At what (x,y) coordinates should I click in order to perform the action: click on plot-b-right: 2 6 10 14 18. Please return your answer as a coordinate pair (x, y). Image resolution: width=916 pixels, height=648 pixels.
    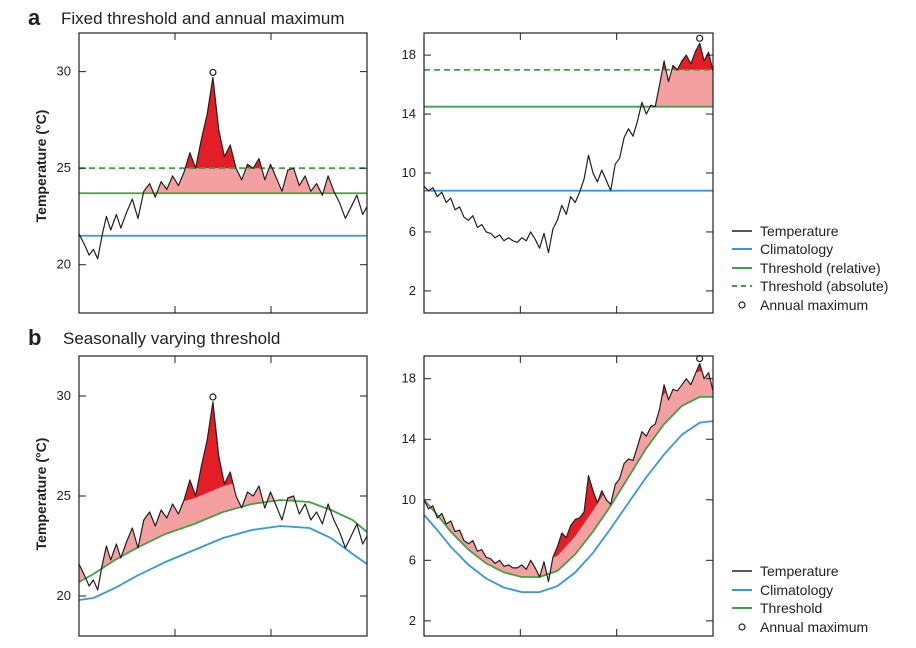
    Looking at the image, I should click on (558, 495).